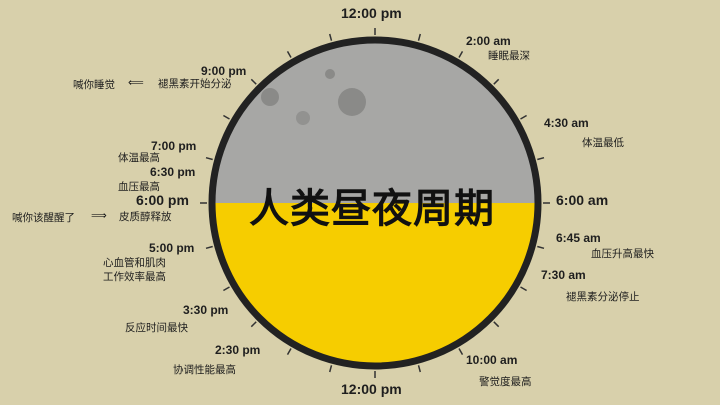  What do you see at coordinates (330, 74) in the screenshot?
I see `crater-small` at bounding box center [330, 74].